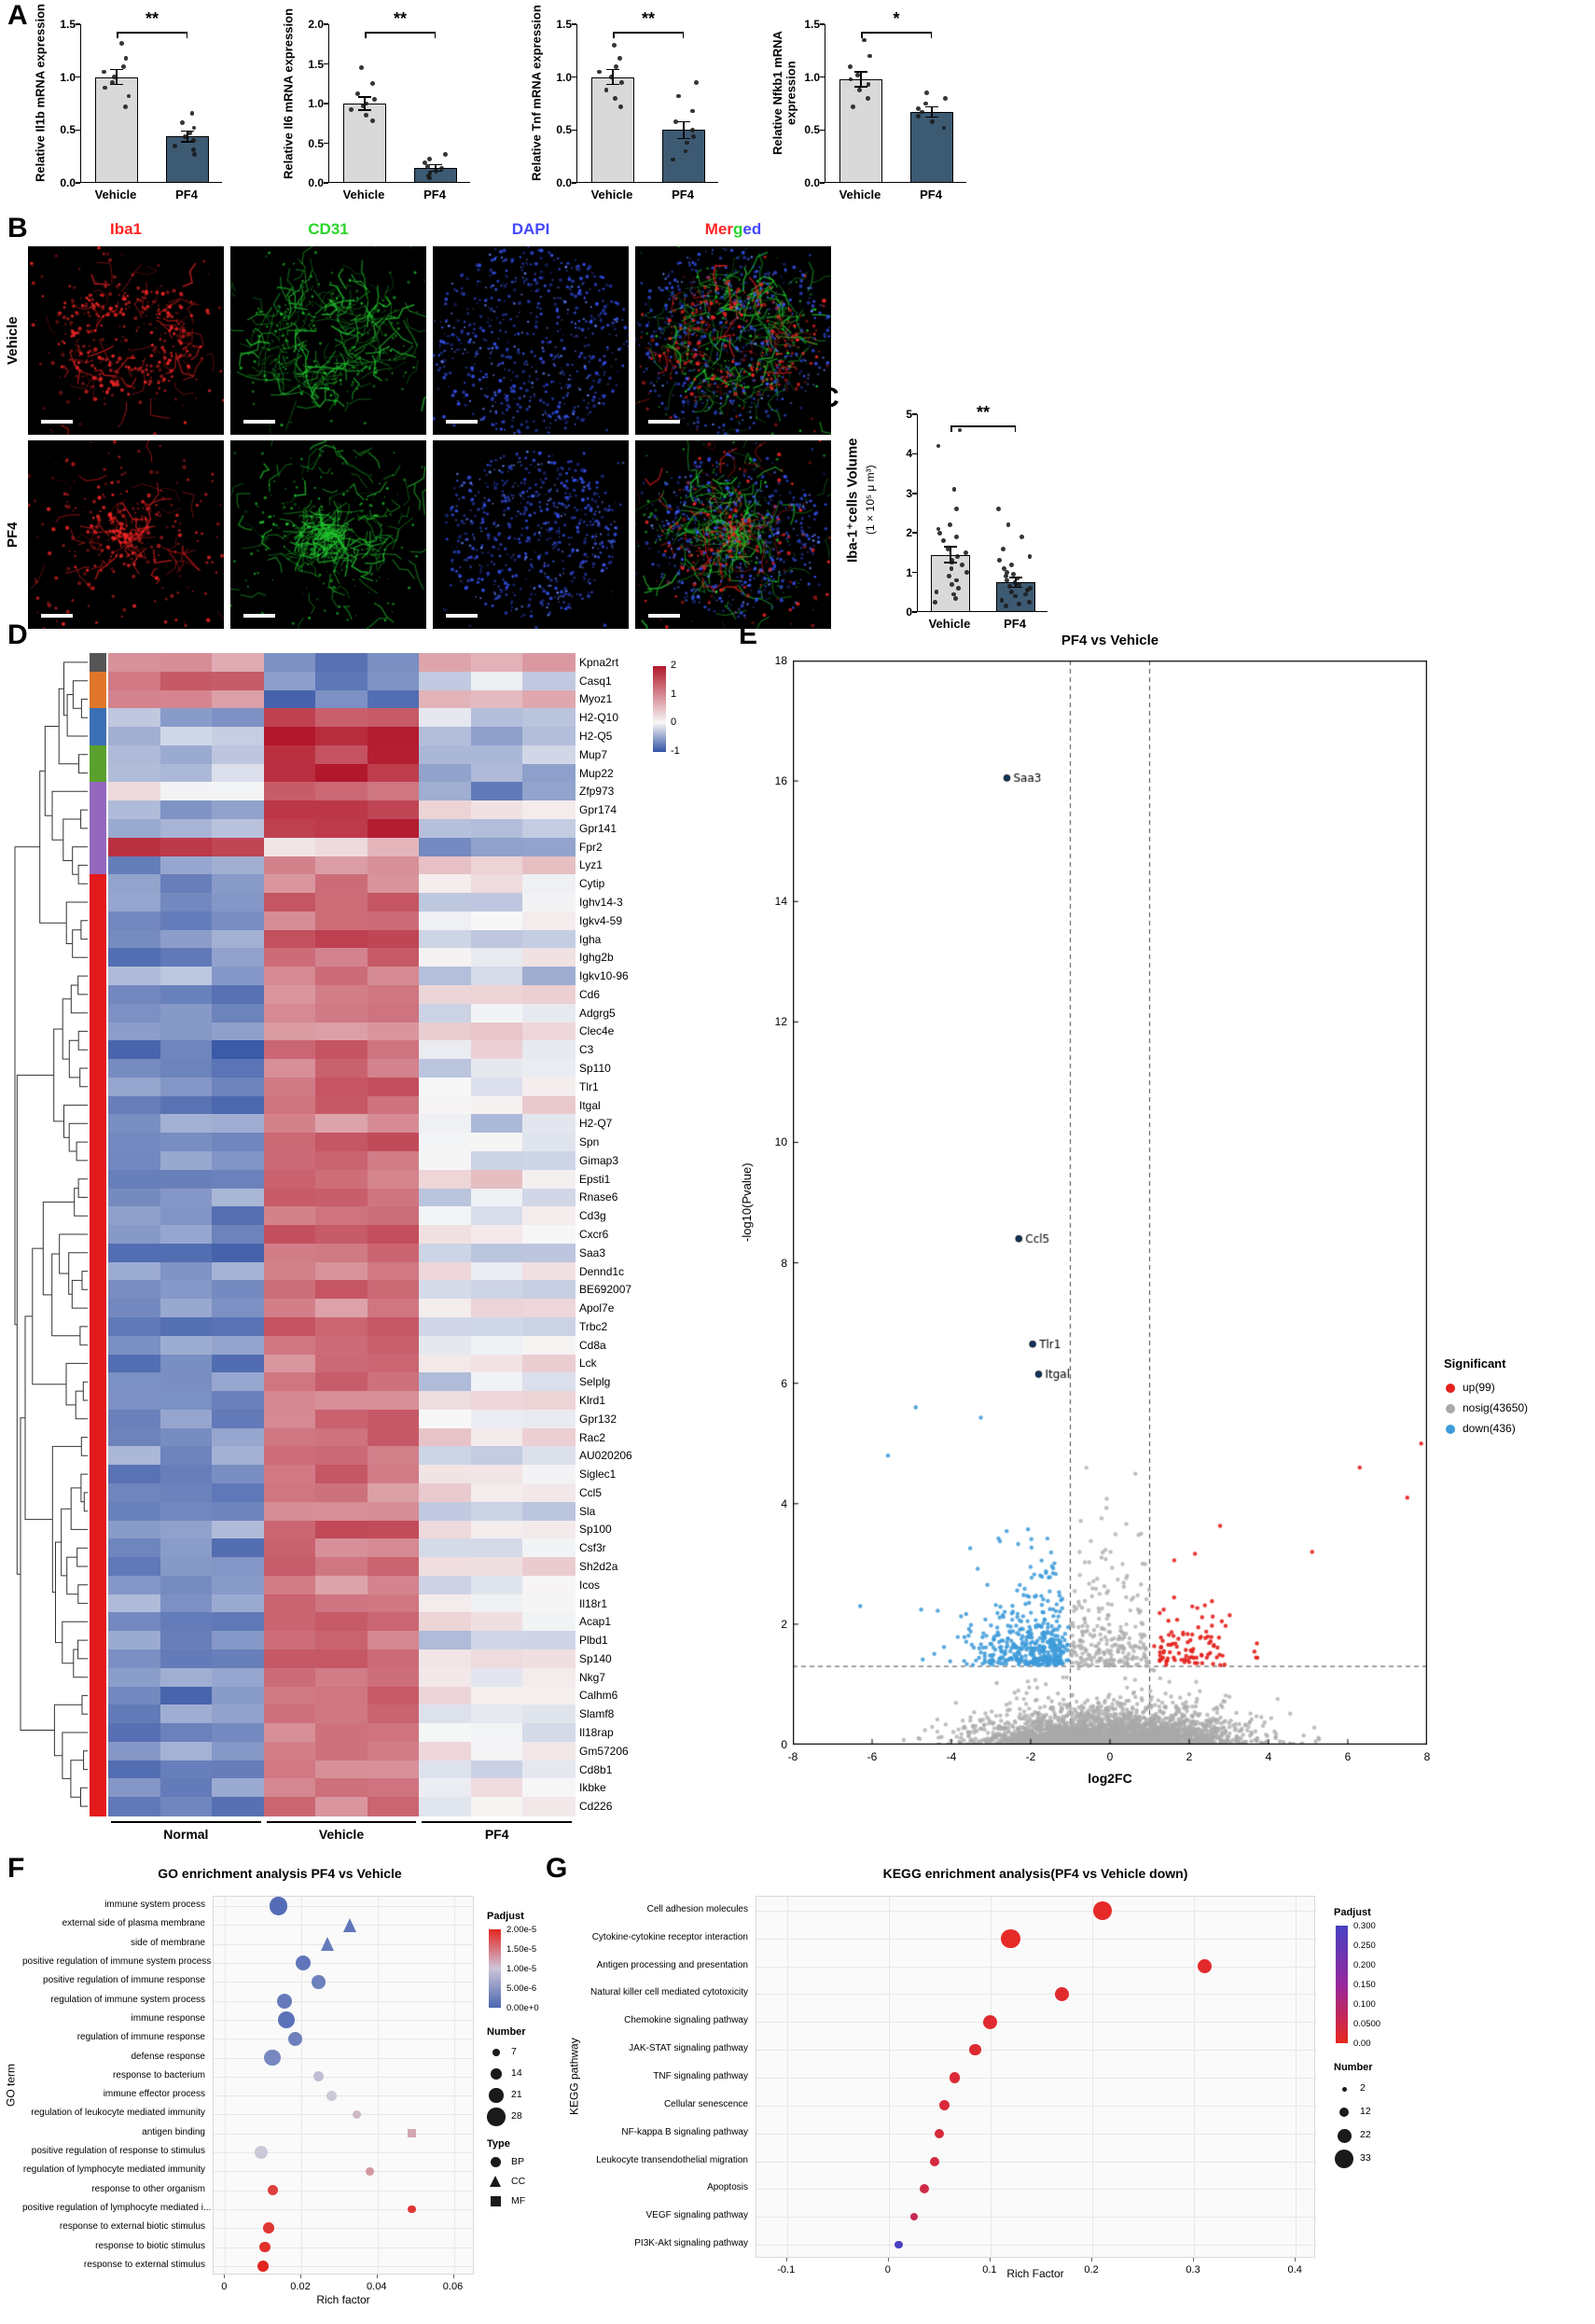 The height and width of the screenshot is (2324, 1595). What do you see at coordinates (598, 810) in the screenshot?
I see `gene-label: Gpr174` at bounding box center [598, 810].